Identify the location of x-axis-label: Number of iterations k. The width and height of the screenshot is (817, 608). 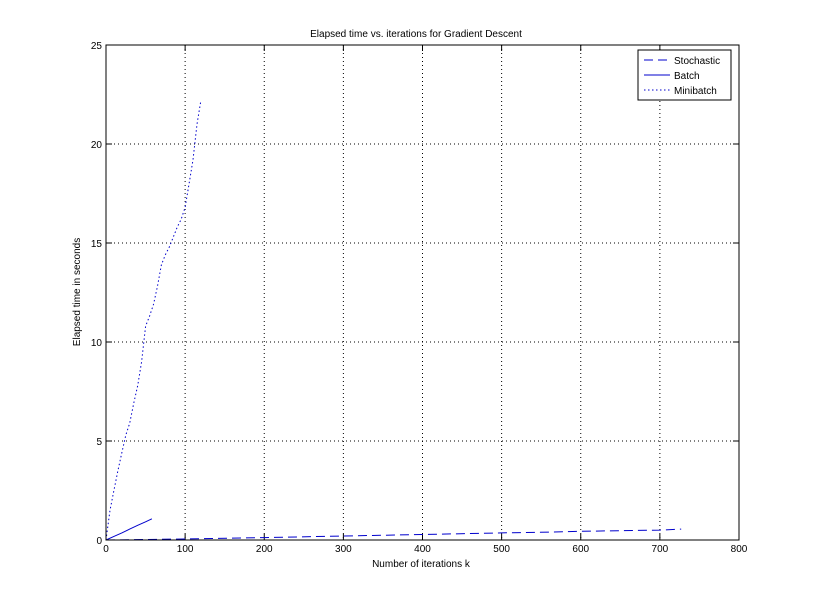
(421, 564).